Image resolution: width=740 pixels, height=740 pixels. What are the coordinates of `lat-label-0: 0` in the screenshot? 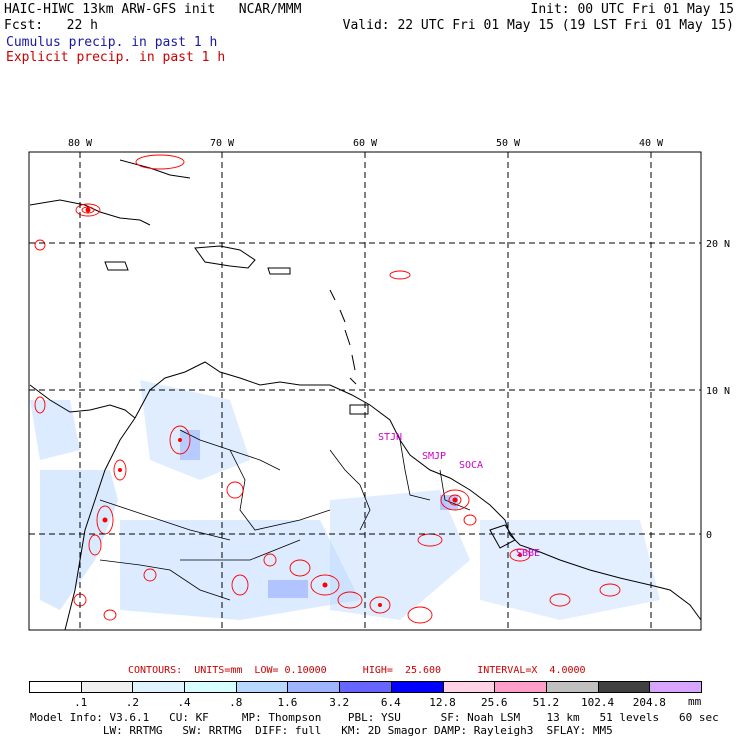 It's located at (709, 535).